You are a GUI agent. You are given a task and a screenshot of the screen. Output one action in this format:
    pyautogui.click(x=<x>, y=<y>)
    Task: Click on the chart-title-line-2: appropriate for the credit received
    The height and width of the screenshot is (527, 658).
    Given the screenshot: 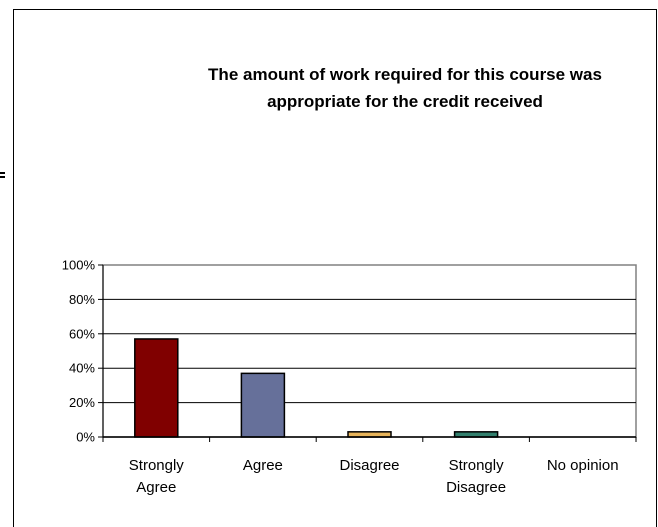 What is the action you would take?
    pyautogui.click(x=405, y=101)
    